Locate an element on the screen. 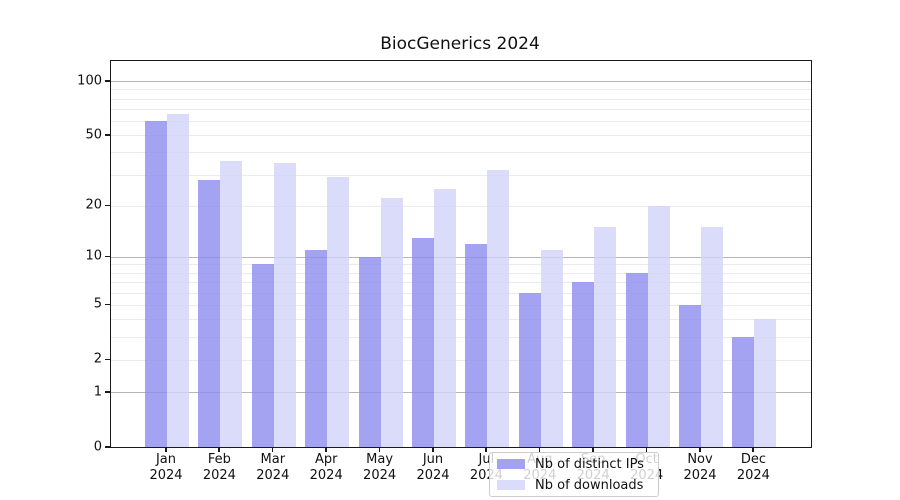 This screenshot has height=500, width=900. y-axis-tick-label: 50 is located at coordinates (93, 135).